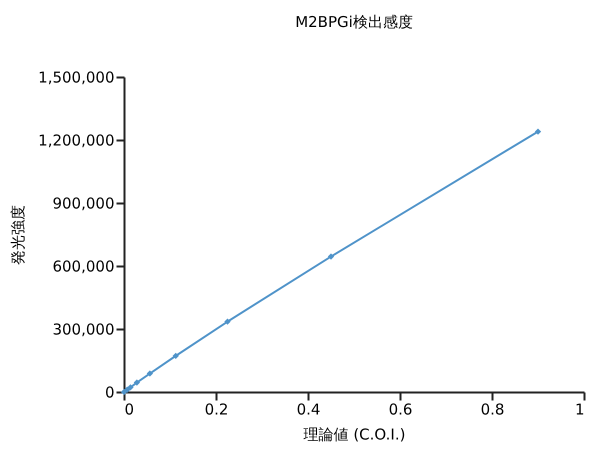 This screenshot has height=469, width=614. What do you see at coordinates (492, 409) in the screenshot?
I see `x-tick-label: 0.8` at bounding box center [492, 409].